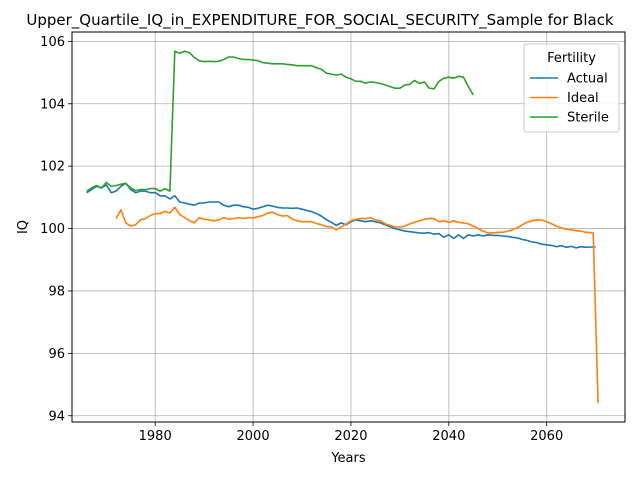 This screenshot has width=640, height=480. Describe the element at coordinates (56, 291) in the screenshot. I see `y-tick-label: 98` at that location.